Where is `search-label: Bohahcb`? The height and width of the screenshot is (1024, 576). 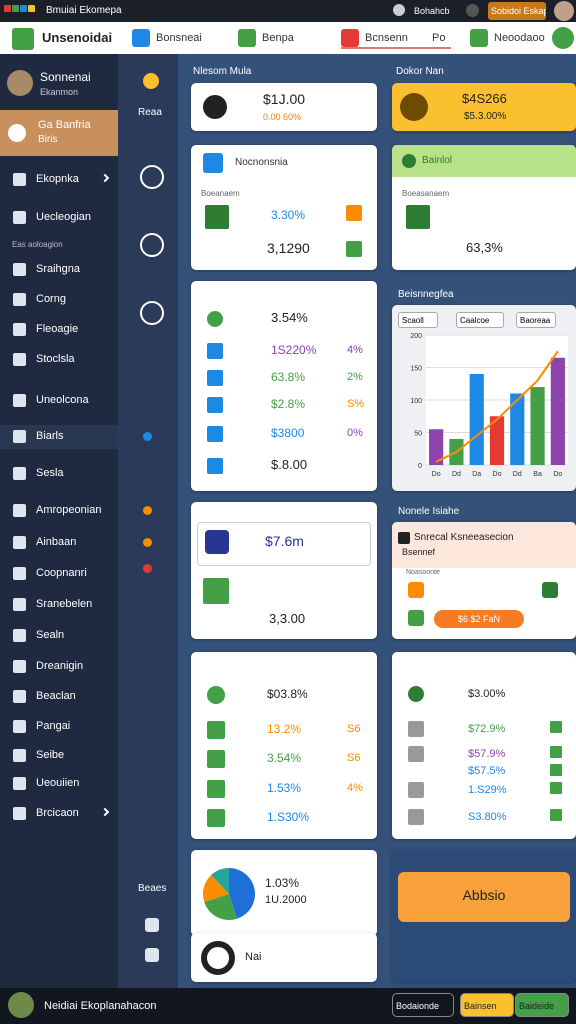 search-label: Bohahcb is located at coordinates (432, 11).